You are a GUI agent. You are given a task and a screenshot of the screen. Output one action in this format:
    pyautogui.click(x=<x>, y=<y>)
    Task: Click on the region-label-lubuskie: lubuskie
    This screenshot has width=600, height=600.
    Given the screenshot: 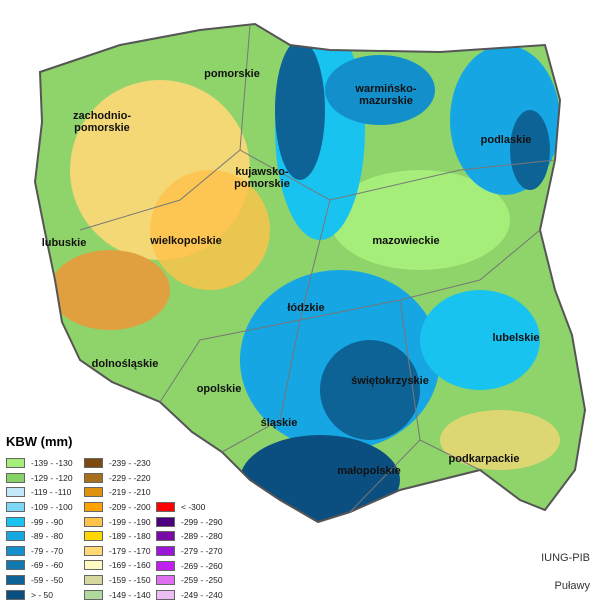 What is the action you would take?
    pyautogui.click(x=64, y=243)
    